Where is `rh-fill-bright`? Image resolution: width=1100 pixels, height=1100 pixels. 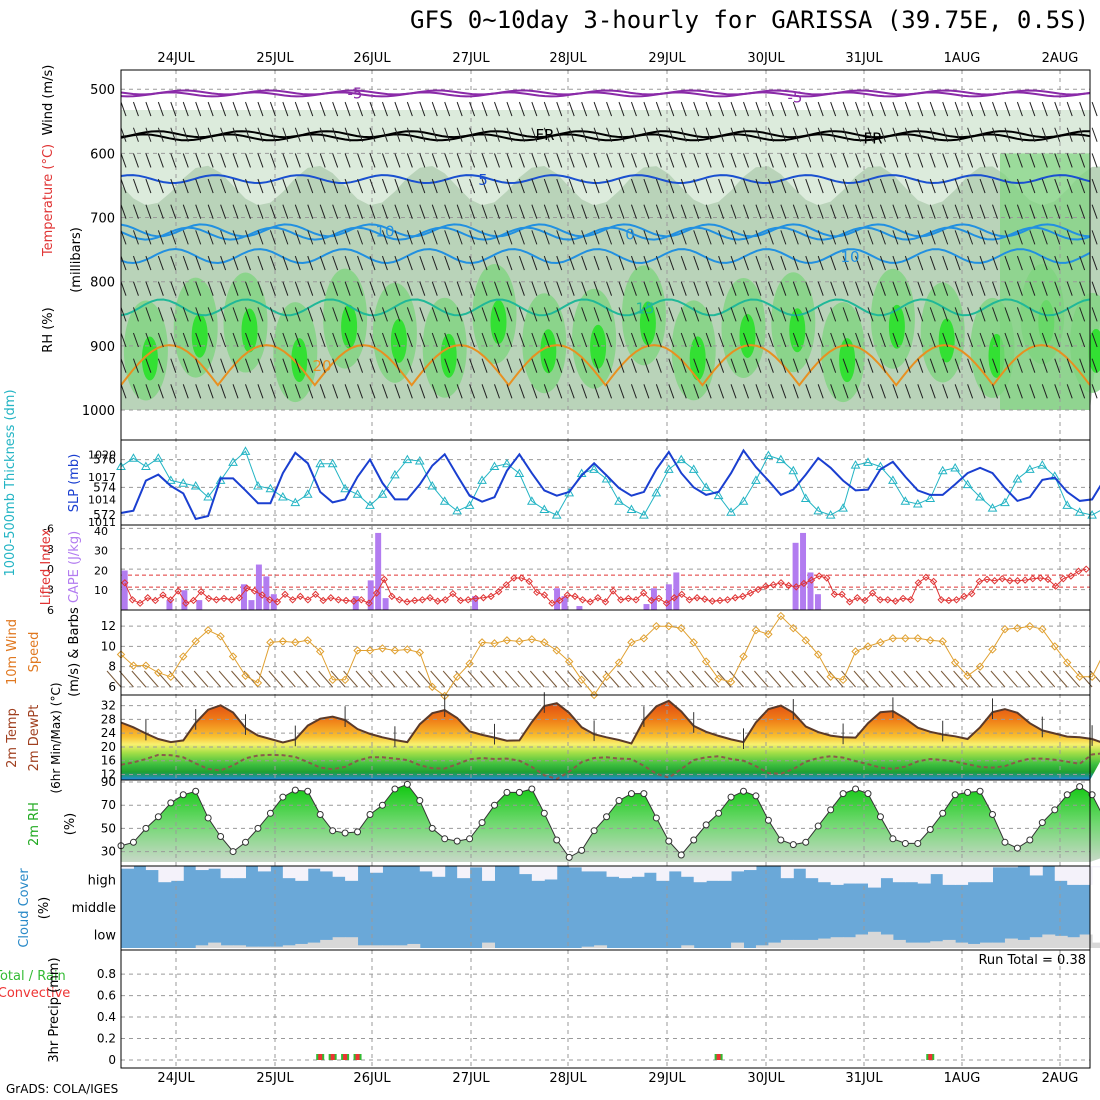 rh-fill-bright is located at coordinates (747, 335).